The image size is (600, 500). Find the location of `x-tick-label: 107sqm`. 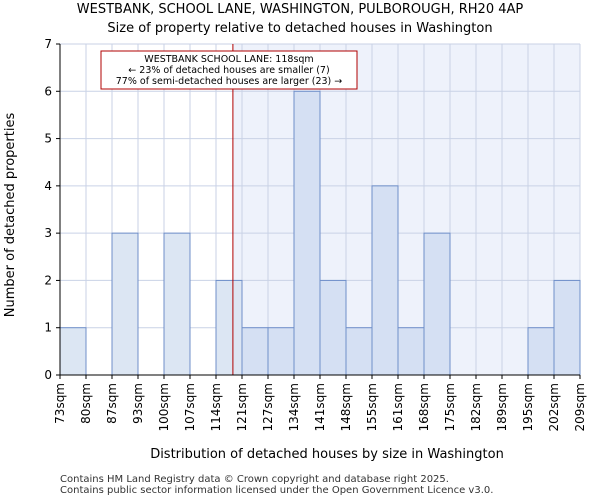

x-tick-label: 107sqm is located at coordinates (190, 407).